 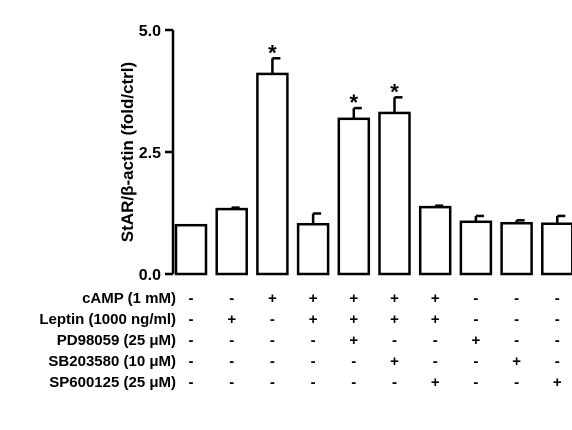 What do you see at coordinates (150, 275) in the screenshot?
I see `y-tick-label: 0.0` at bounding box center [150, 275].